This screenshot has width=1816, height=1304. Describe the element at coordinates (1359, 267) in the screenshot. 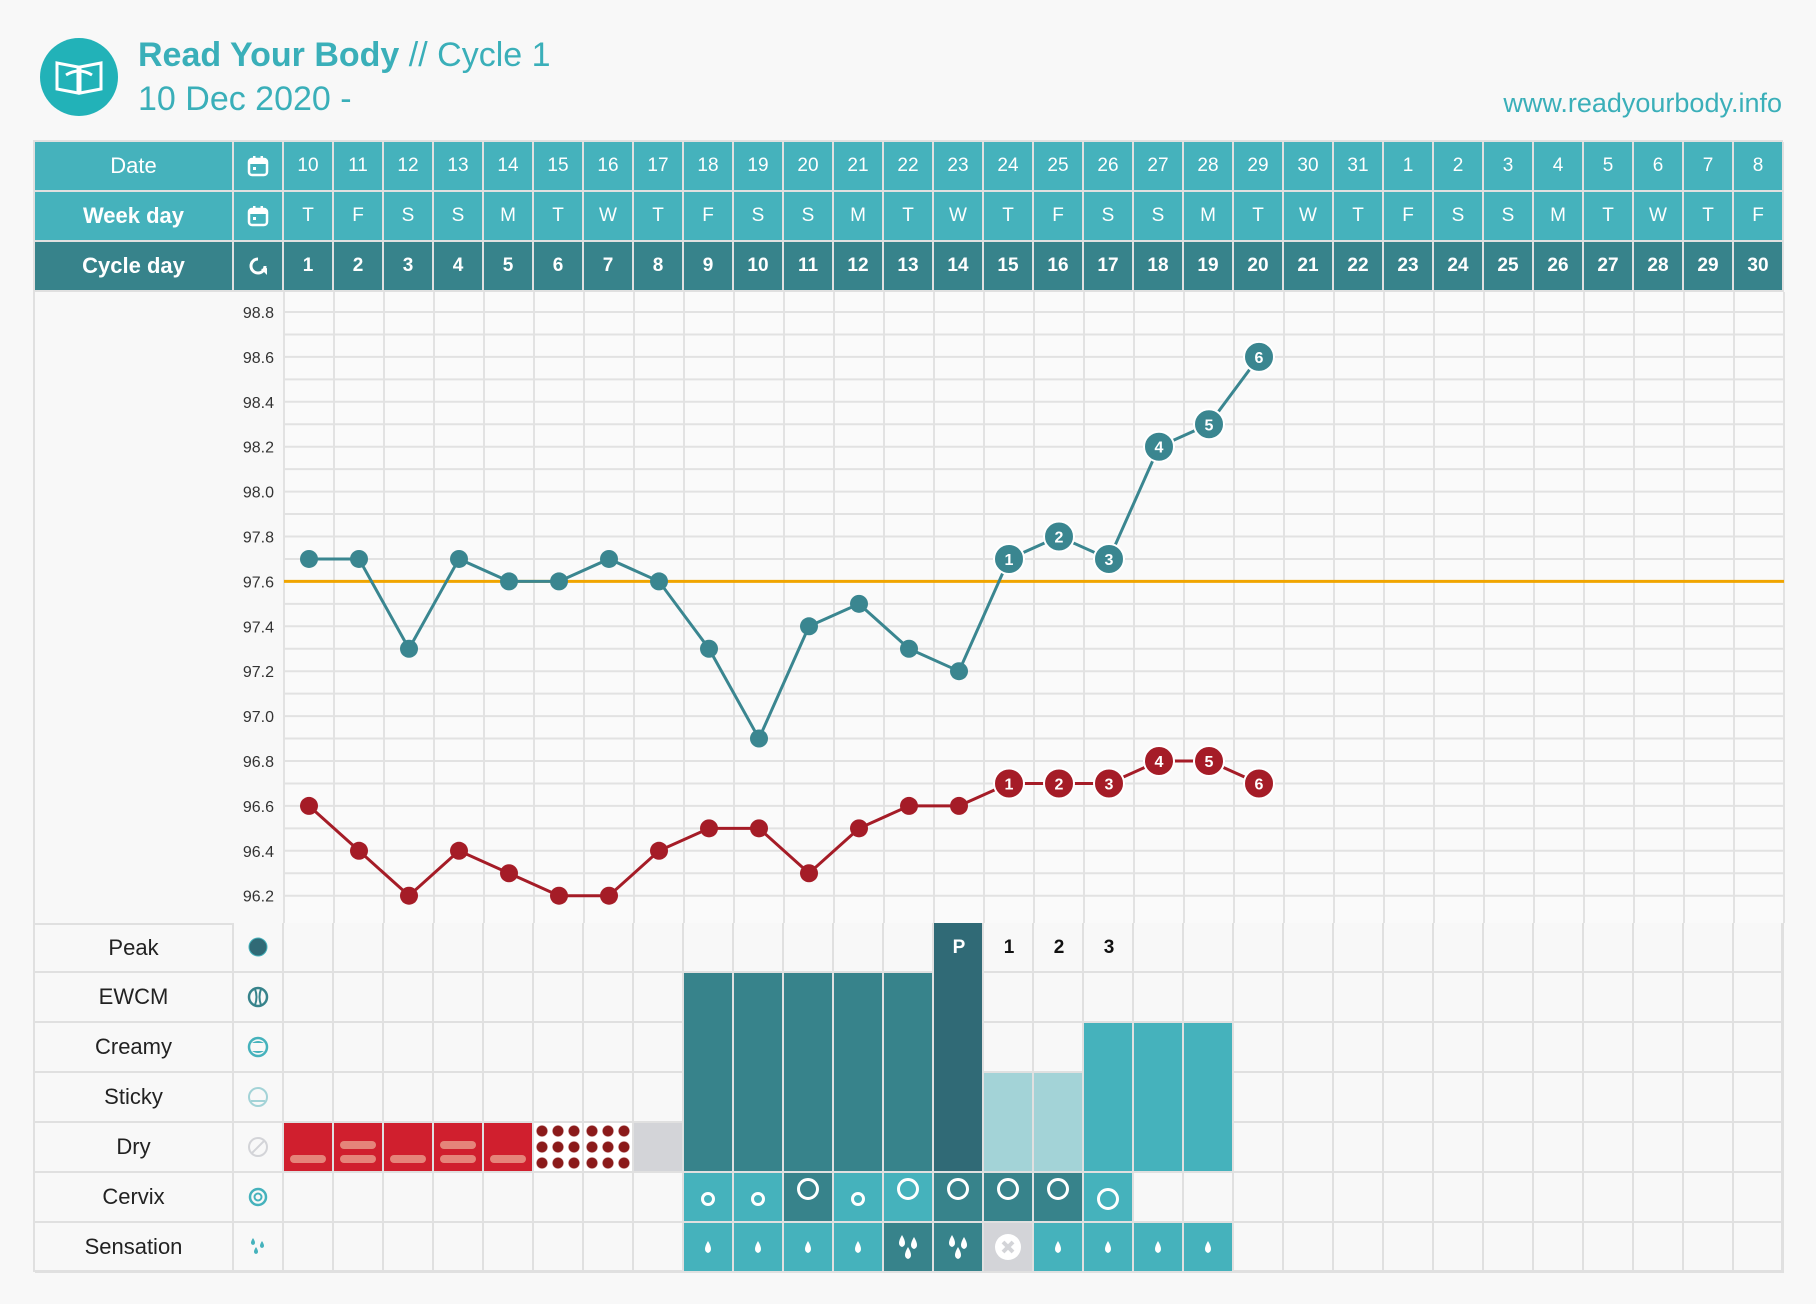

I see `cycle-day-cell: 22` at that location.